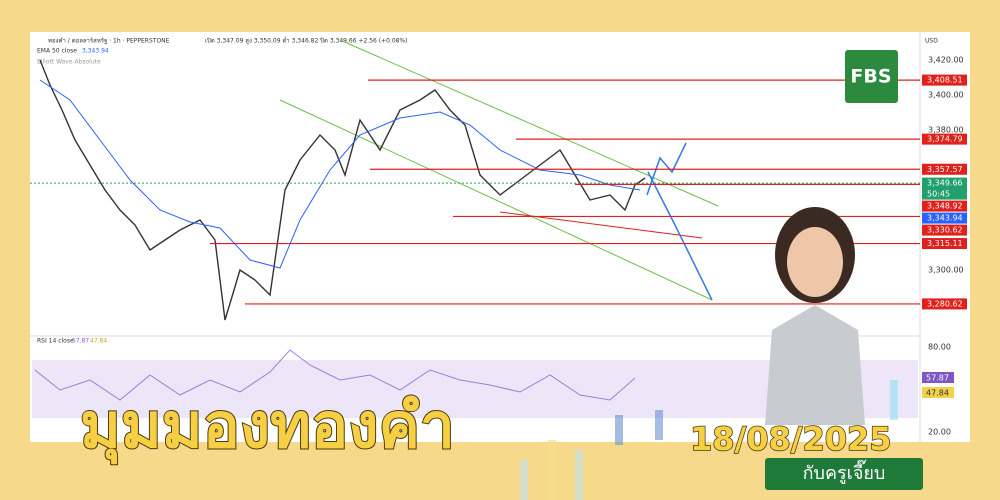 The width and height of the screenshot is (1000, 500). I want to click on price-tick: 3,380.00, so click(946, 130).